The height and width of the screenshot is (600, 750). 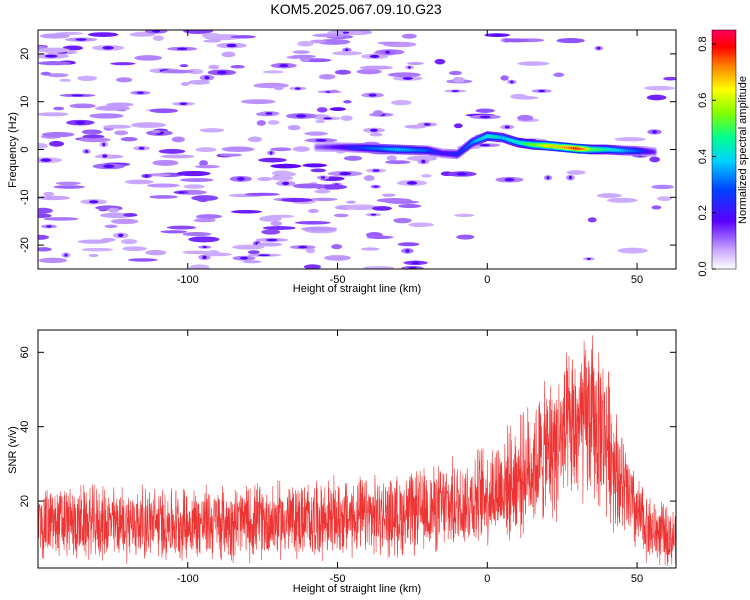 I want to click on x-tick-label: 50, so click(x=637, y=579).